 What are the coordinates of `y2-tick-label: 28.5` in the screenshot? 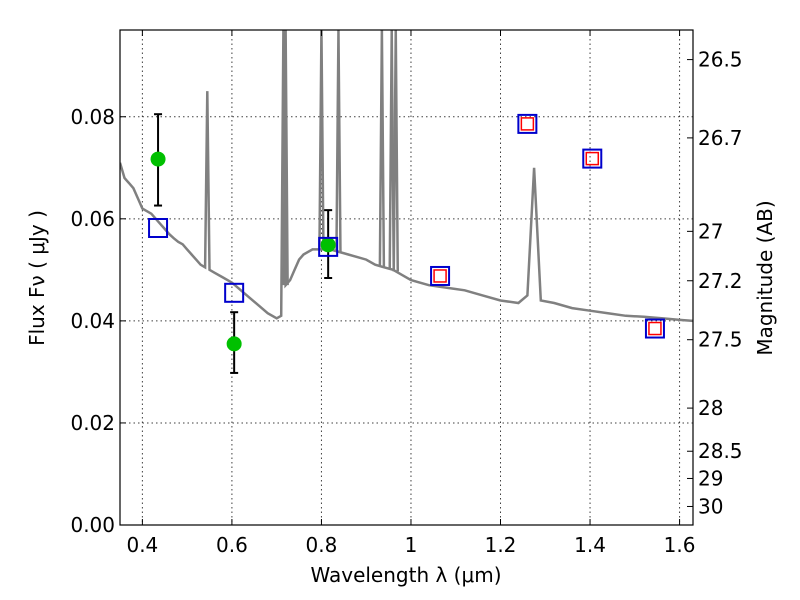 It's located at (720, 451).